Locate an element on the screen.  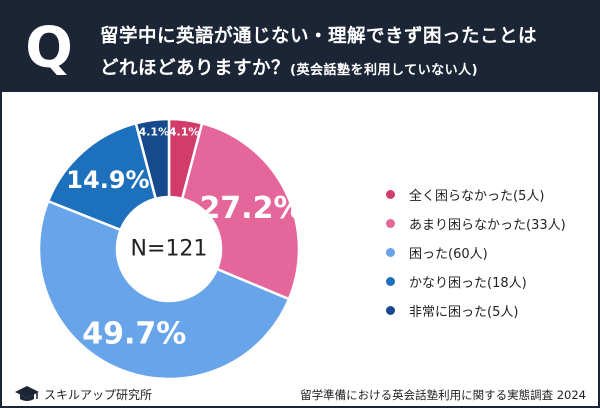
legend-item-4: かなり困った(18人) is located at coordinates (476, 281).